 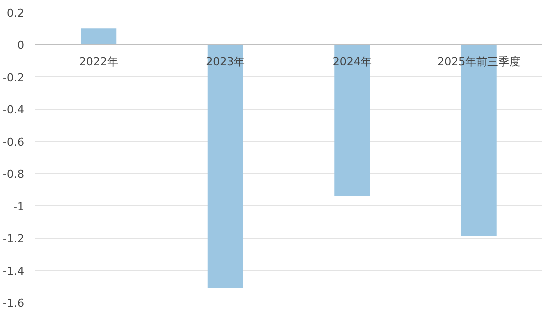 What do you see at coordinates (21, 45) in the screenshot?
I see `y-tick-label: 0` at bounding box center [21, 45].